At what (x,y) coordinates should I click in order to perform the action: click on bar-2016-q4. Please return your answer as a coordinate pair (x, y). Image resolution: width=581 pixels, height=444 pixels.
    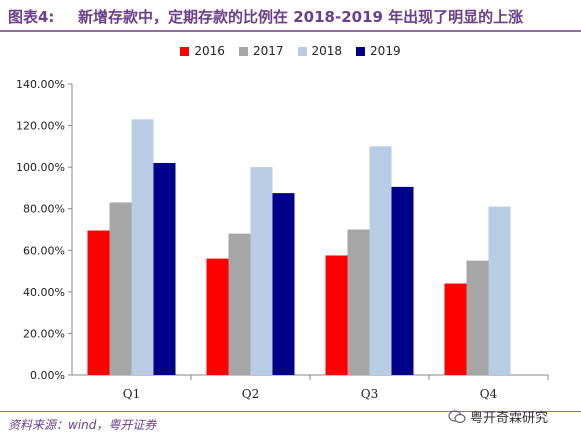
    Looking at the image, I should click on (455, 329).